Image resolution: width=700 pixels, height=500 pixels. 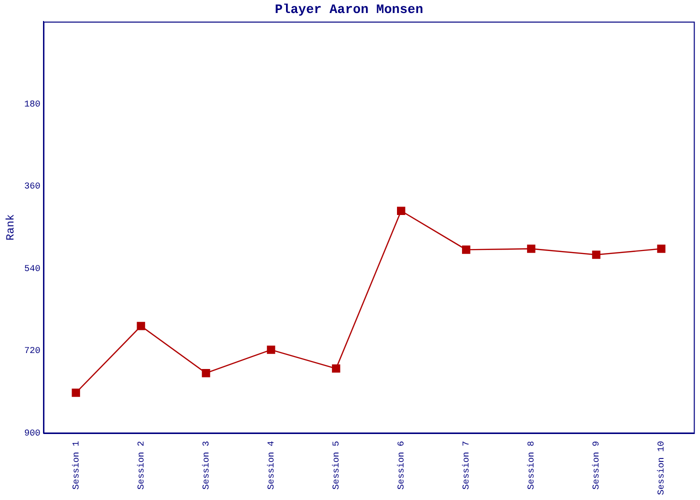 I want to click on x-tick-label: Session 10, so click(x=661, y=468).